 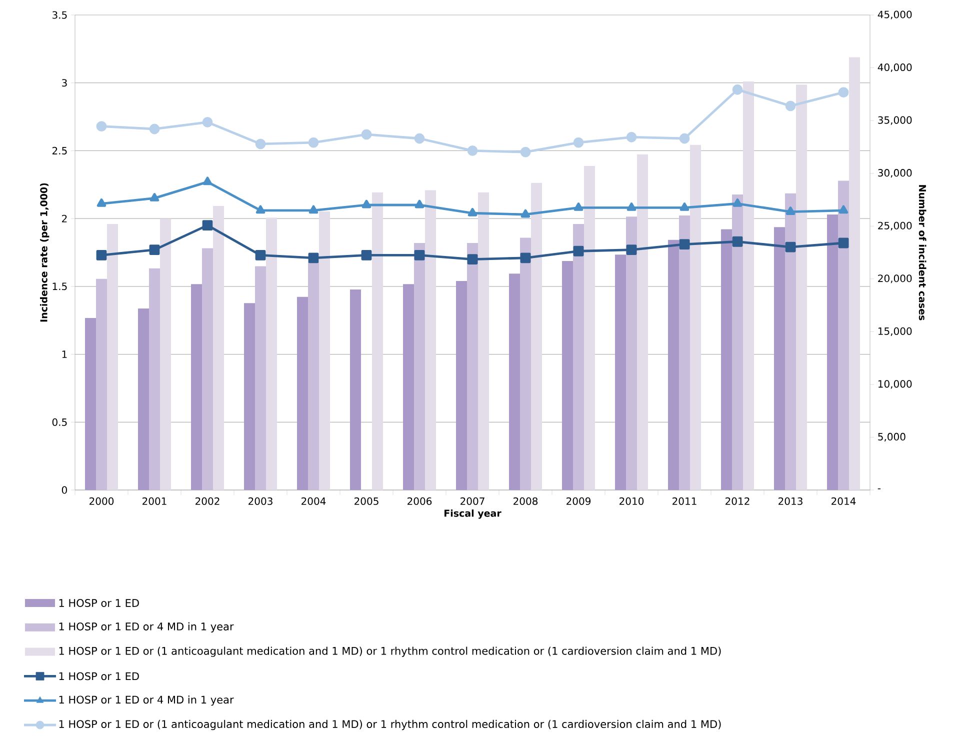 What do you see at coordinates (895, 279) in the screenshot?
I see `y2-tick-label: 20,000` at bounding box center [895, 279].